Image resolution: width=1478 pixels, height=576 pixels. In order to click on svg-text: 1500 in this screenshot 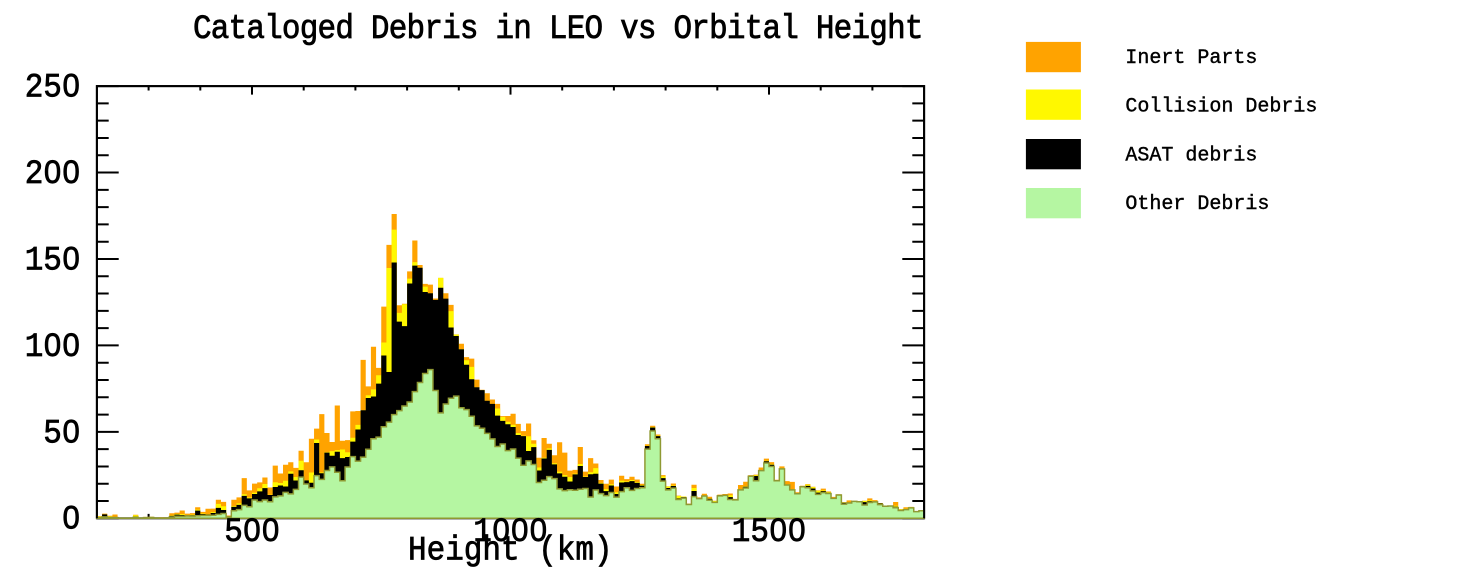, I will do `click(769, 532)`.